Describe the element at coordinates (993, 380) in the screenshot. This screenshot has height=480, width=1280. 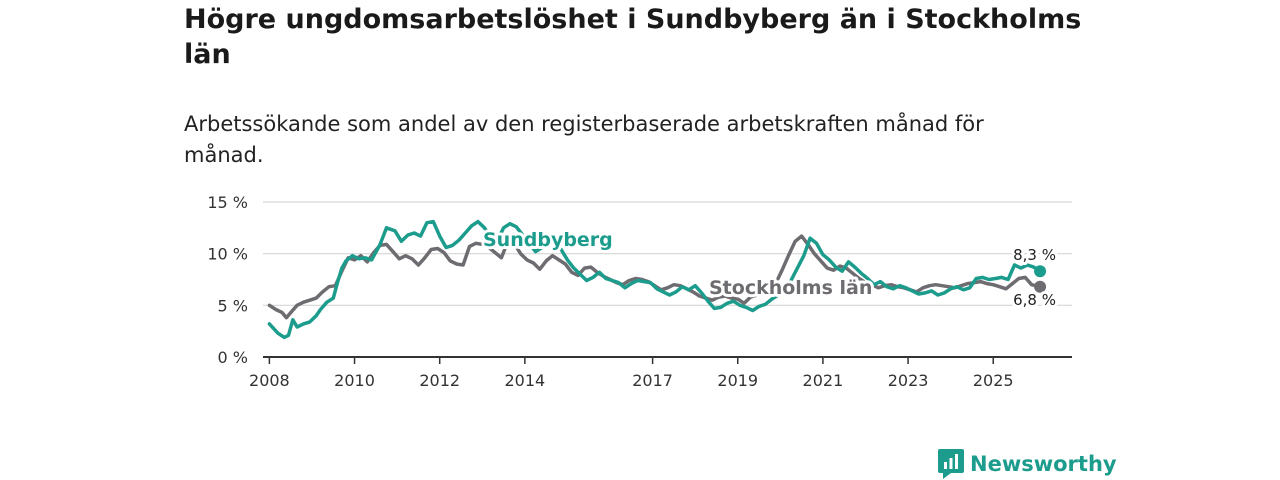
I see `x-tick-label: 2025` at that location.